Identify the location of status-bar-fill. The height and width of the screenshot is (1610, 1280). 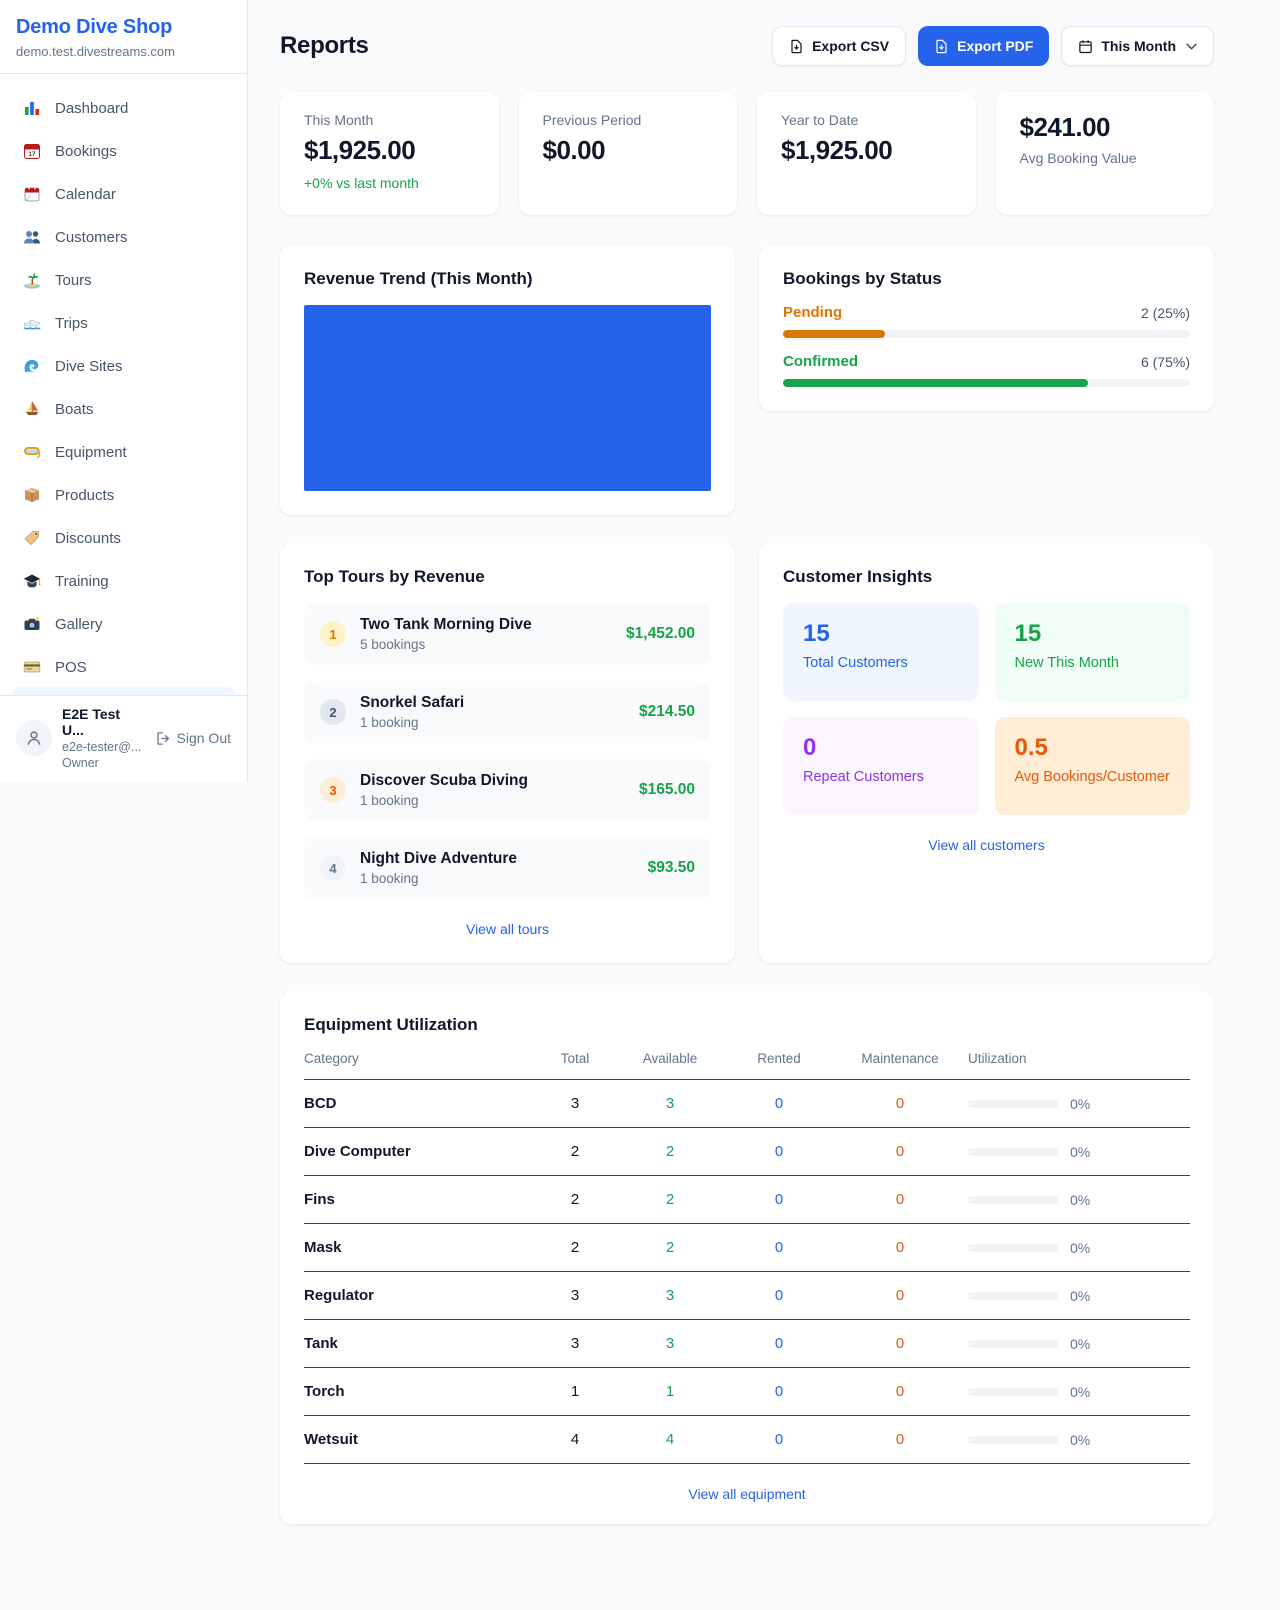
(936, 383).